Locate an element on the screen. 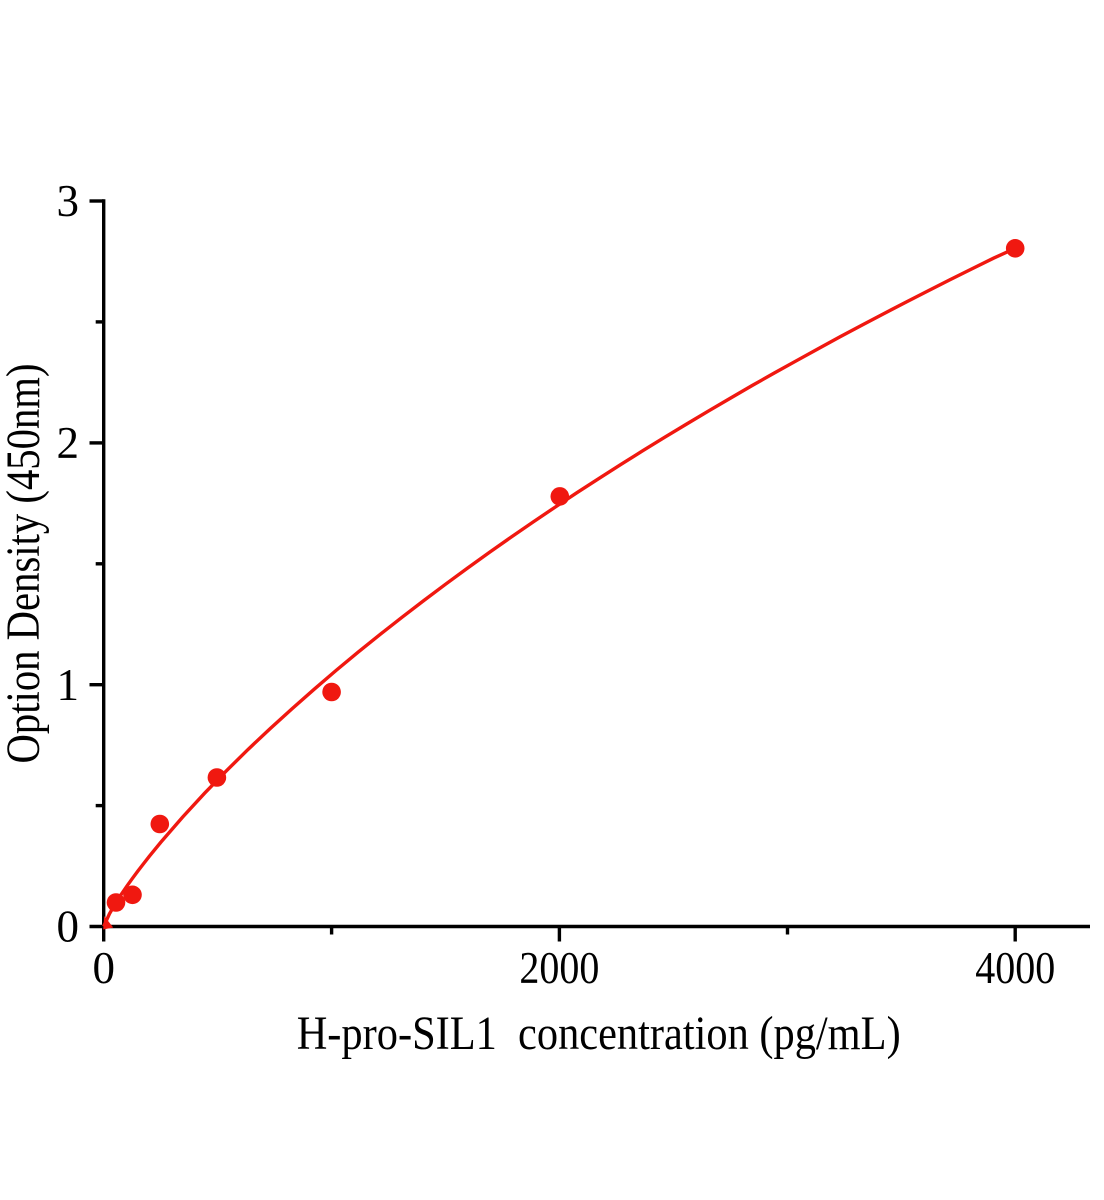  svg-text: 4000 is located at coordinates (1015, 968).